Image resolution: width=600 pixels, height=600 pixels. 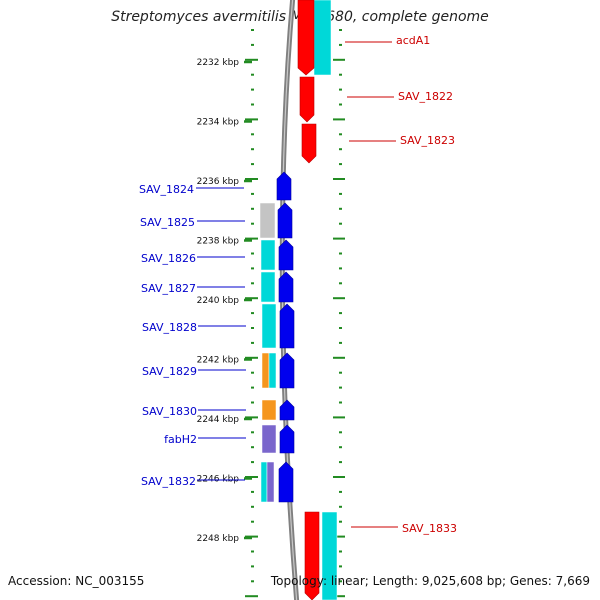 I want to click on gene-label-acda1: acdA1, so click(x=413, y=40).